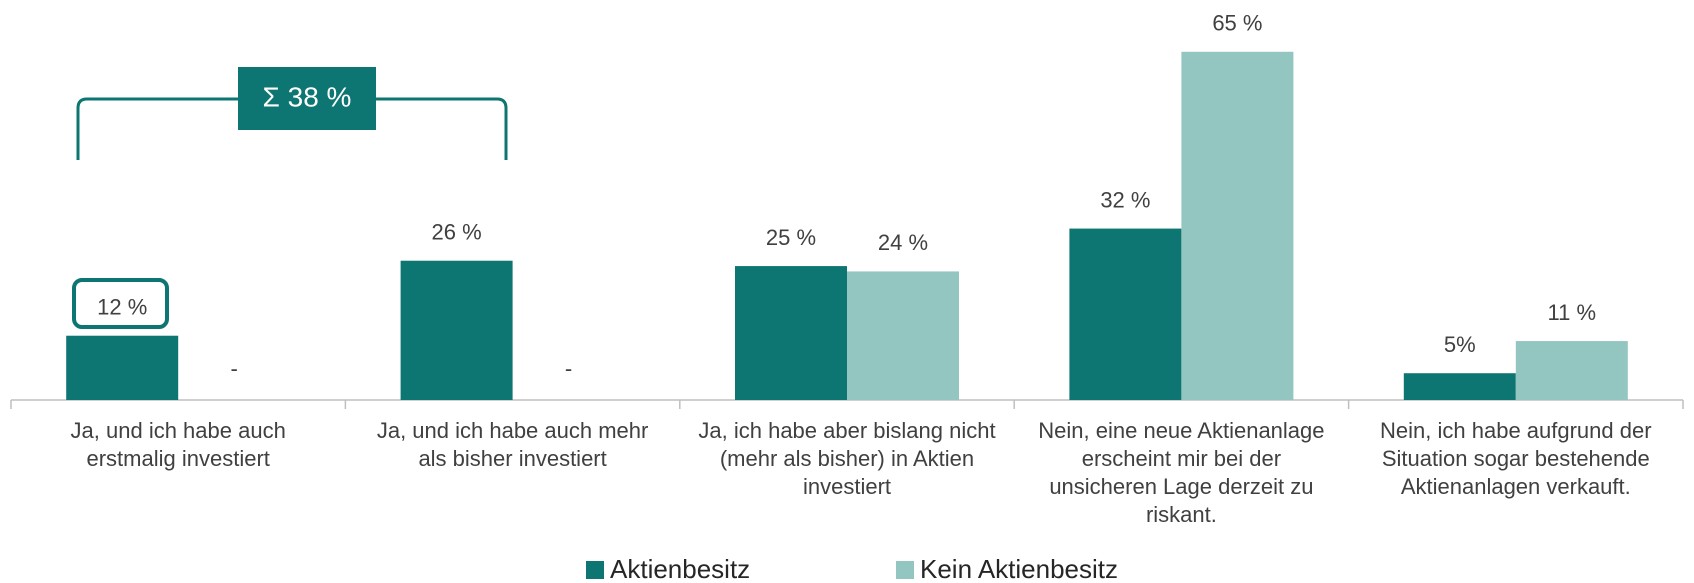 This screenshot has width=1694, height=583. I want to click on value-label: 65 %, so click(1237, 23).